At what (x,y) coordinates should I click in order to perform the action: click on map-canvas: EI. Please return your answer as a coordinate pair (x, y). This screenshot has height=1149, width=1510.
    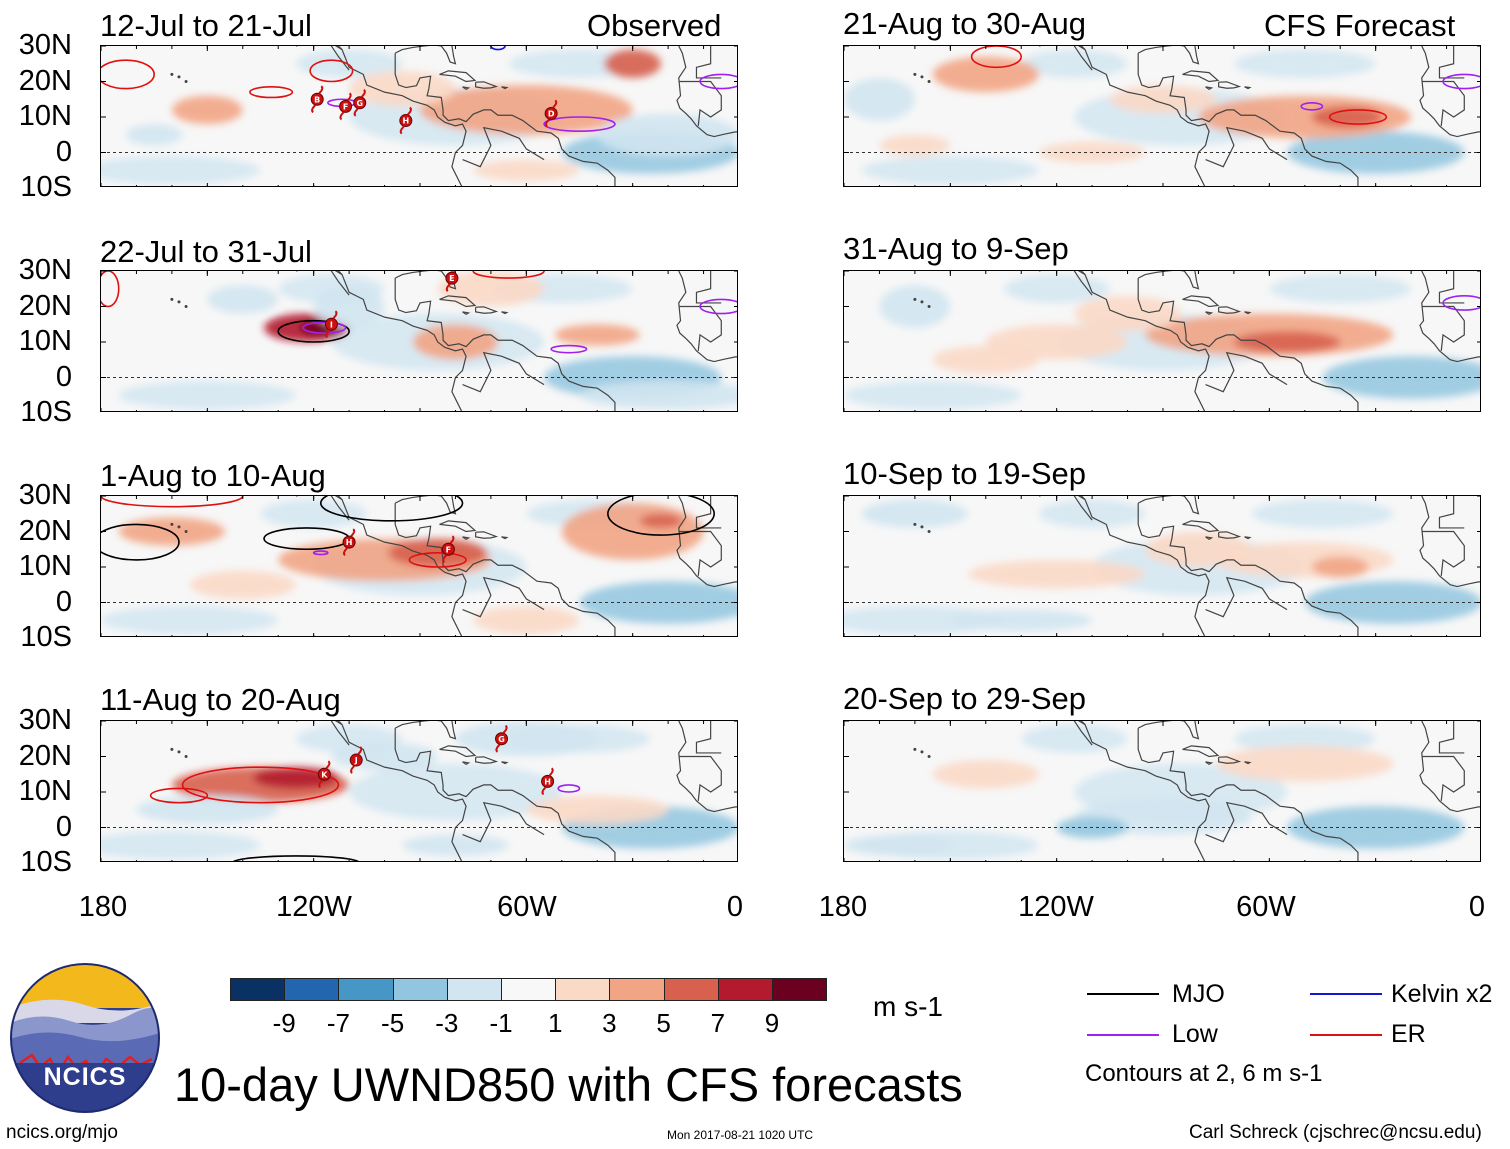
    Looking at the image, I should click on (419, 341).